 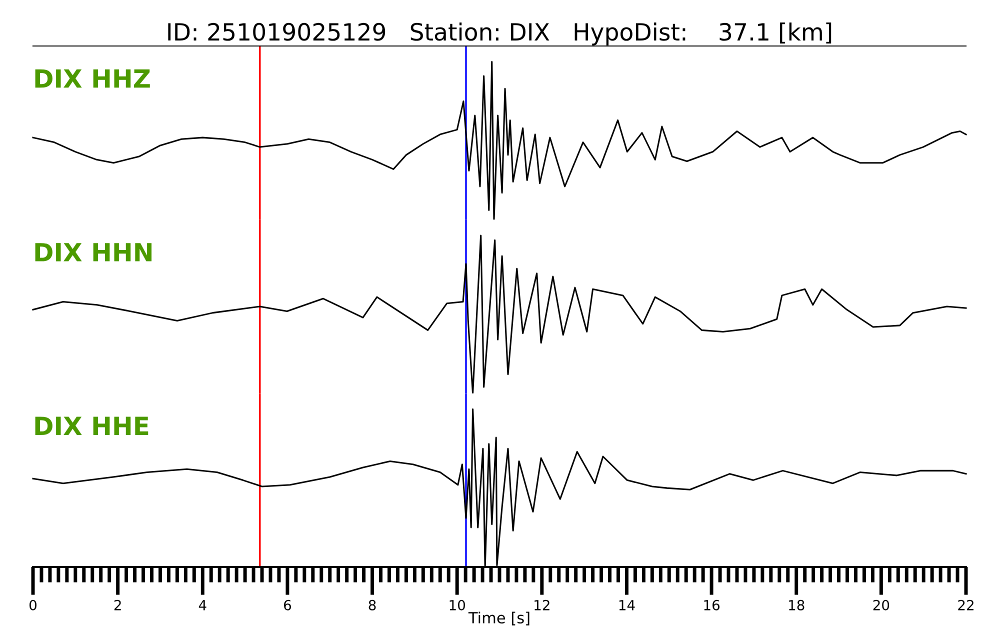 What do you see at coordinates (627, 605) in the screenshot?
I see `x-tick-label: 14` at bounding box center [627, 605].